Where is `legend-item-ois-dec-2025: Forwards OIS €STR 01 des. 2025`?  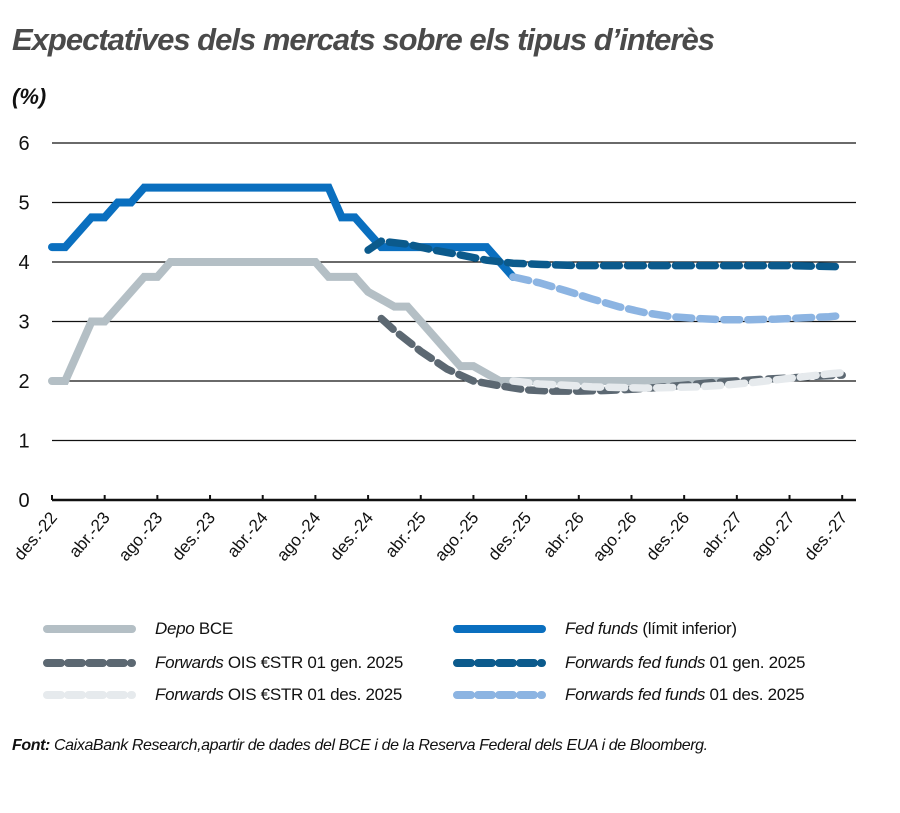 legend-item-ois-dec-2025: Forwards OIS €STR 01 des. 2025 is located at coordinates (222, 695).